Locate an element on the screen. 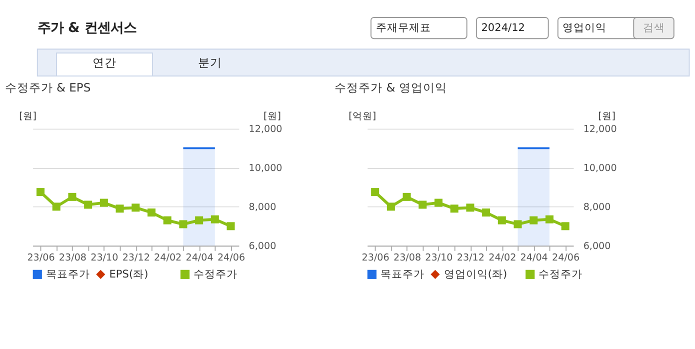 The width and height of the screenshot is (695, 349). text: 주가 & 컨센서스 is located at coordinates (86, 28).